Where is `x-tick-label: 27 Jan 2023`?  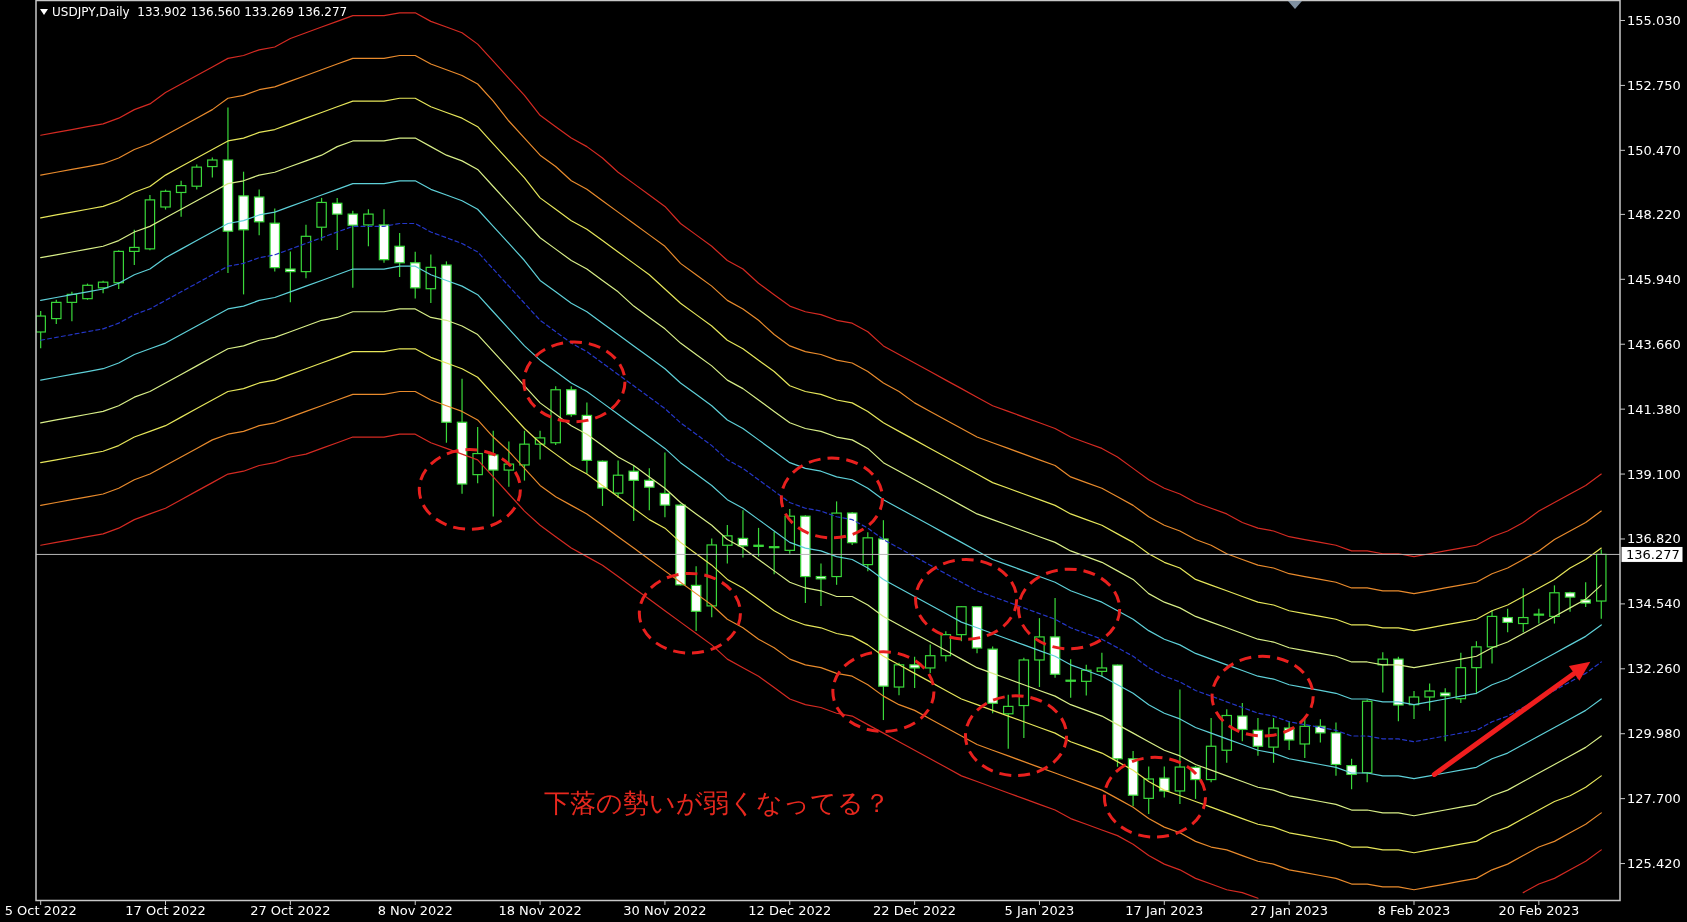 x-tick-label: 27 Jan 2023 is located at coordinates (1289, 910).